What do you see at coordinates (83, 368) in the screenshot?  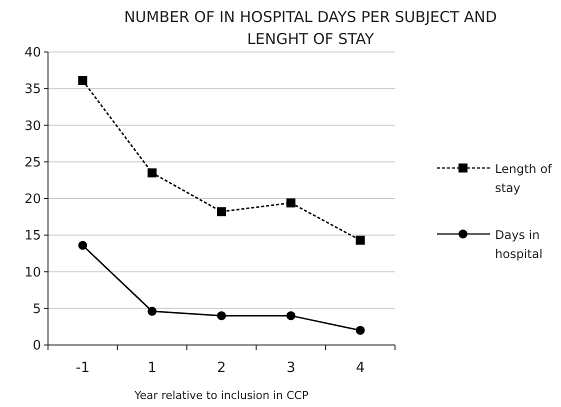 I see `x-tick-label: -1` at bounding box center [83, 368].